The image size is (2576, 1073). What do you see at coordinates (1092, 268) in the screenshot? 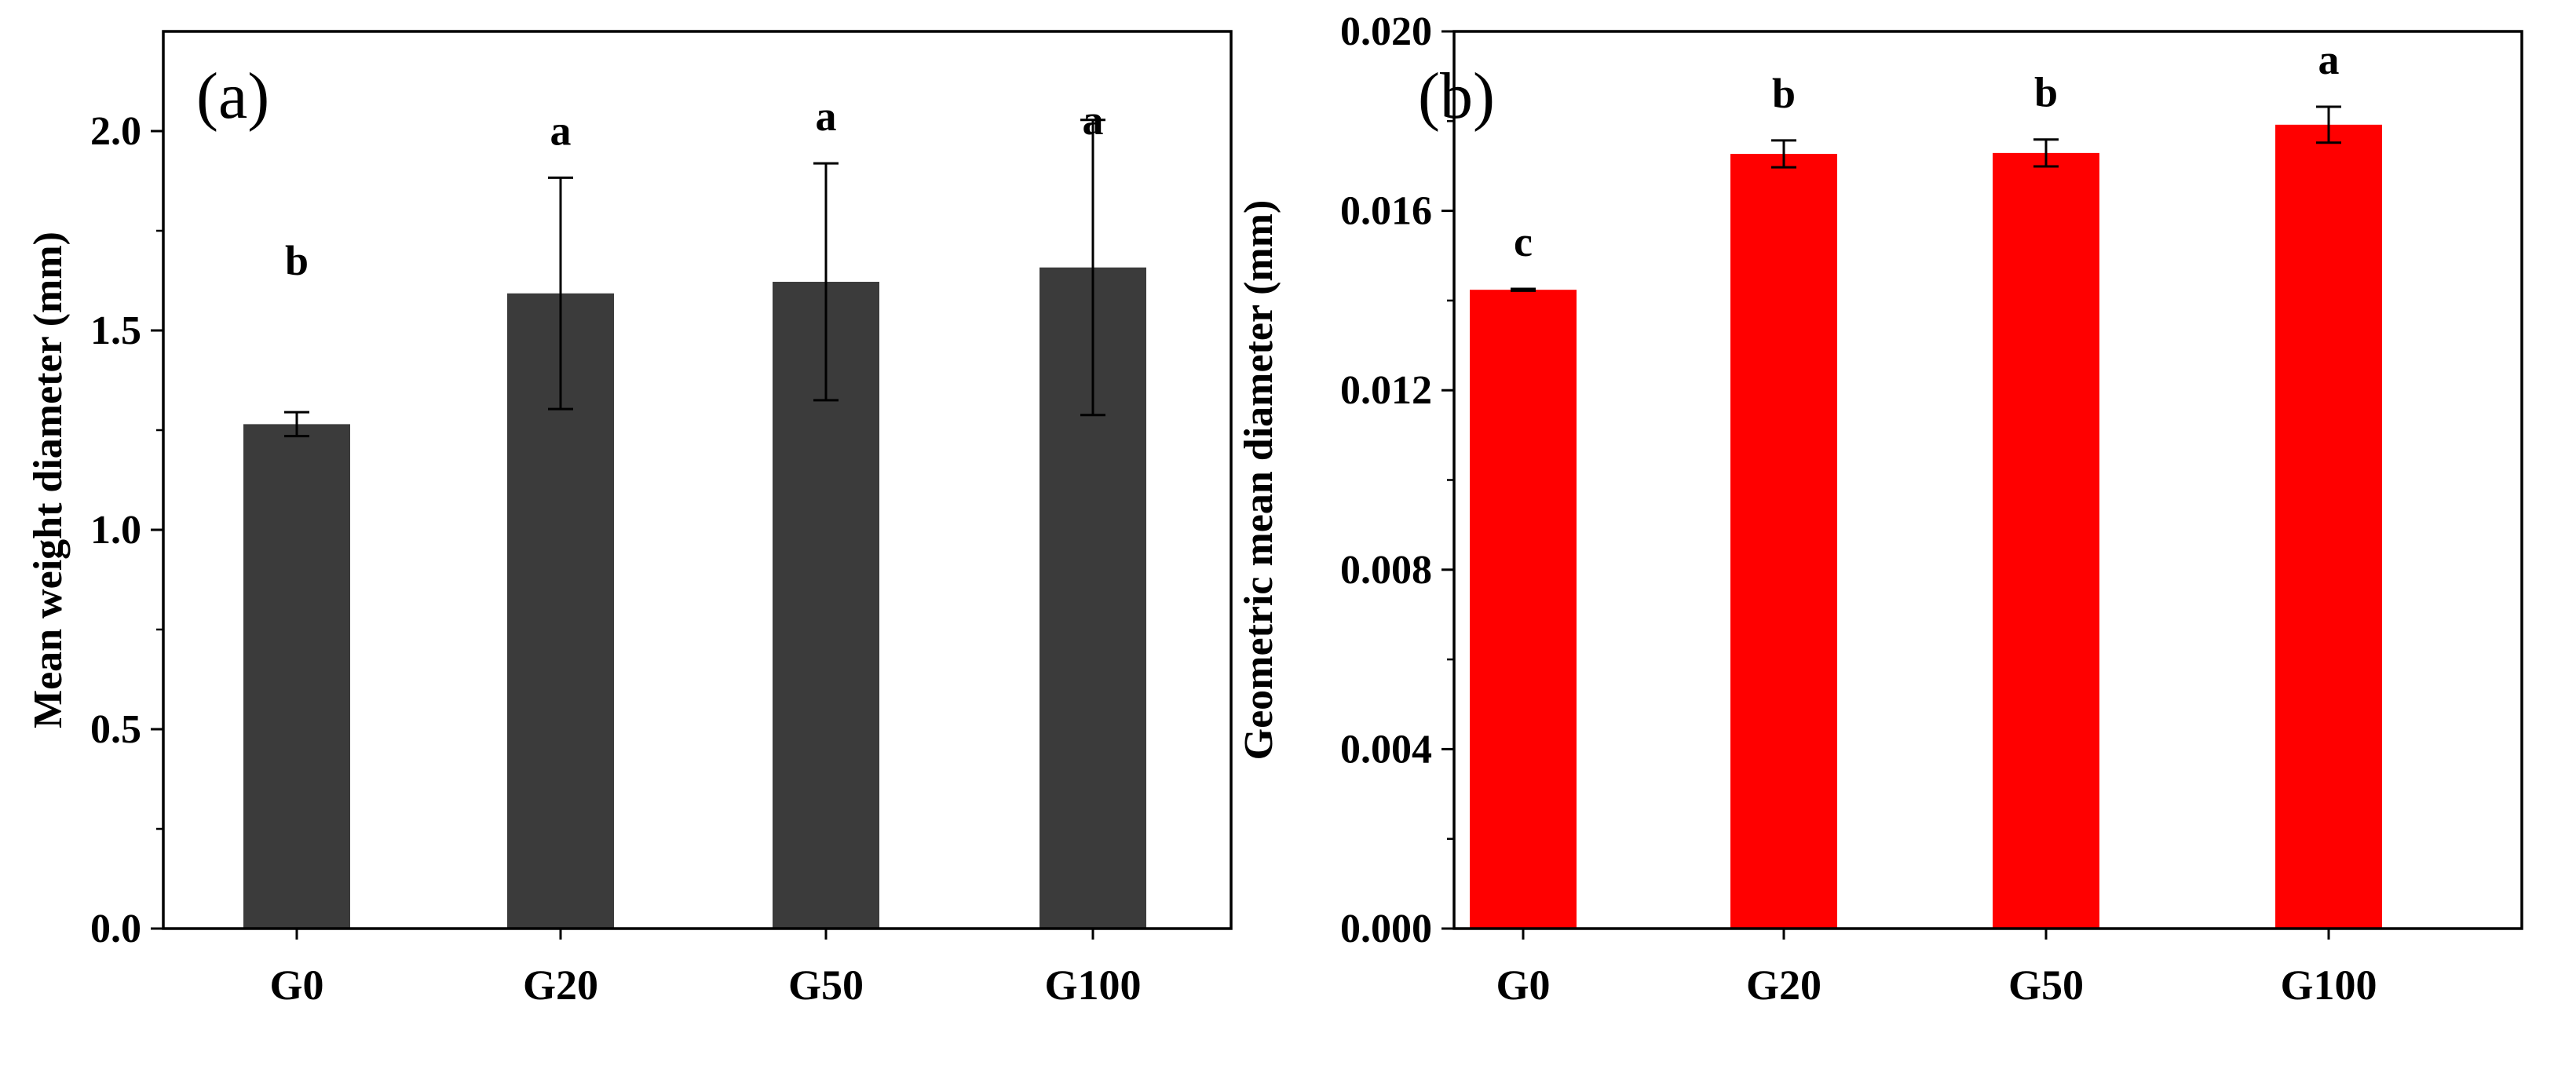
I see `panel-a-errorbar-g100` at bounding box center [1092, 268].